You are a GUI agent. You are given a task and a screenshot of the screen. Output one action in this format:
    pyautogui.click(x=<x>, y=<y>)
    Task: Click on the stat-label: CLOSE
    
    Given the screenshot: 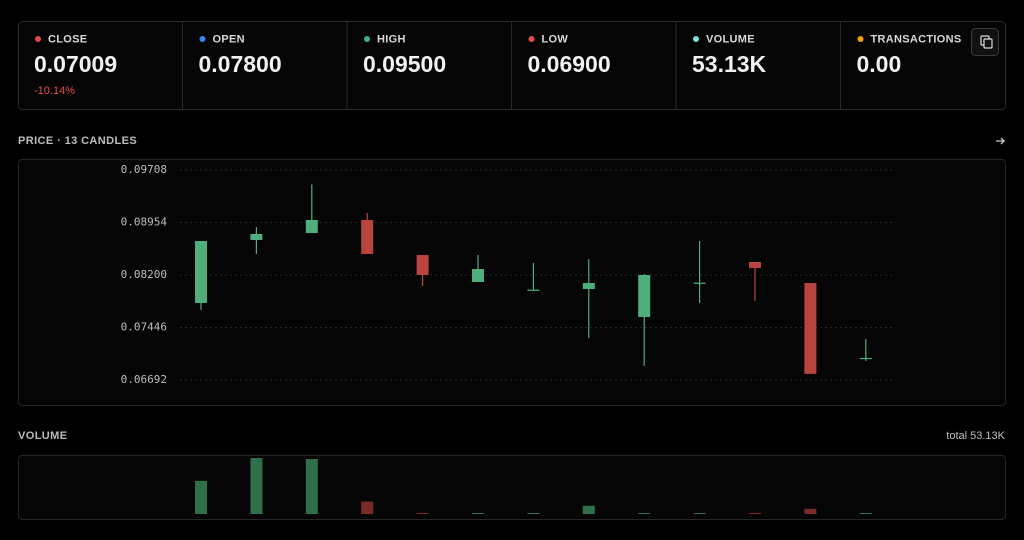 What is the action you would take?
    pyautogui.click(x=67, y=39)
    